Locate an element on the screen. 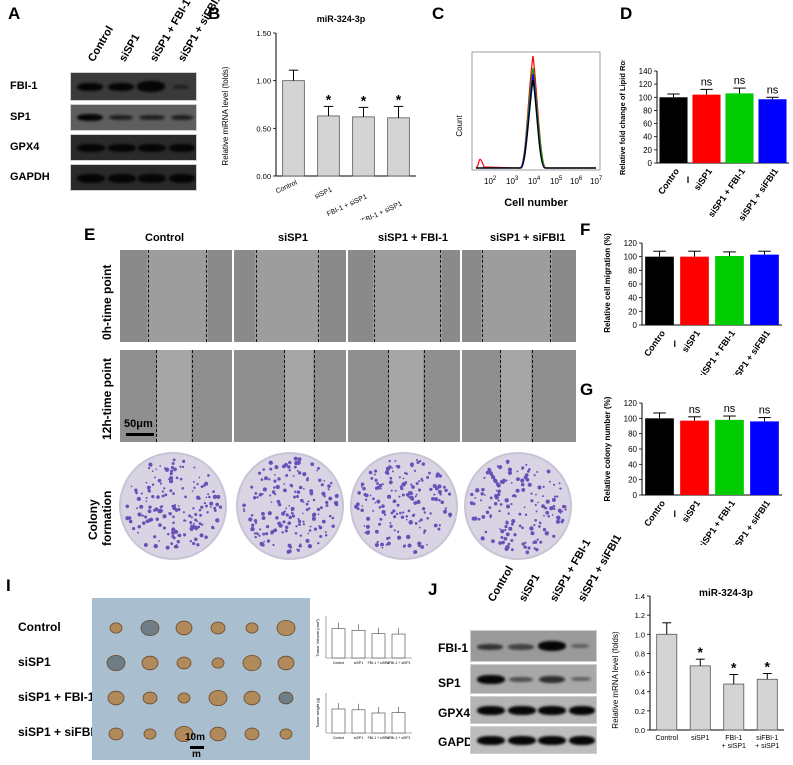 The image size is (793, 765). tumor-scale-bar is located at coordinates (197, 747).